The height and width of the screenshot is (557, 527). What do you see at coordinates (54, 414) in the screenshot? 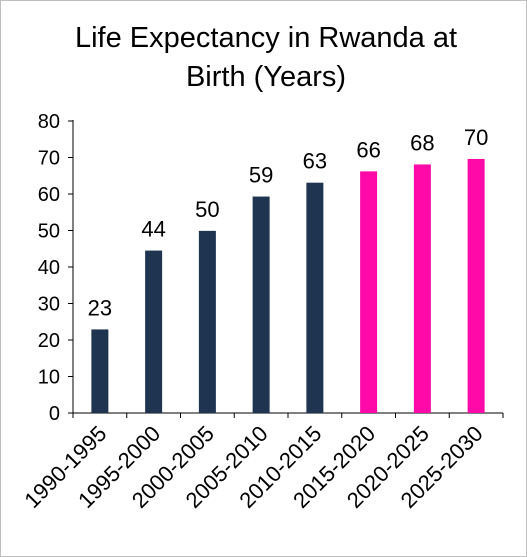
I see `y-tick-label: 0` at bounding box center [54, 414].